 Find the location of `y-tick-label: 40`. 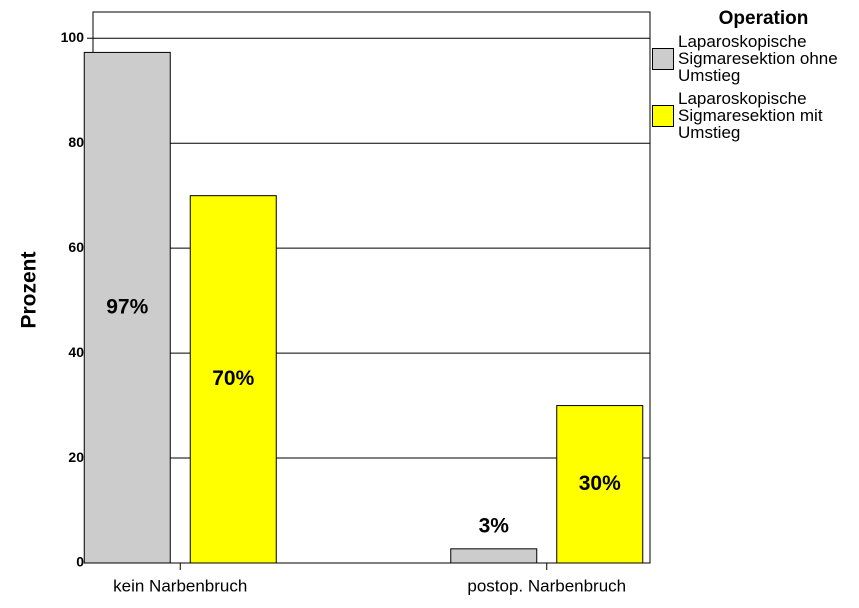

y-tick-label: 40 is located at coordinates (76, 352).